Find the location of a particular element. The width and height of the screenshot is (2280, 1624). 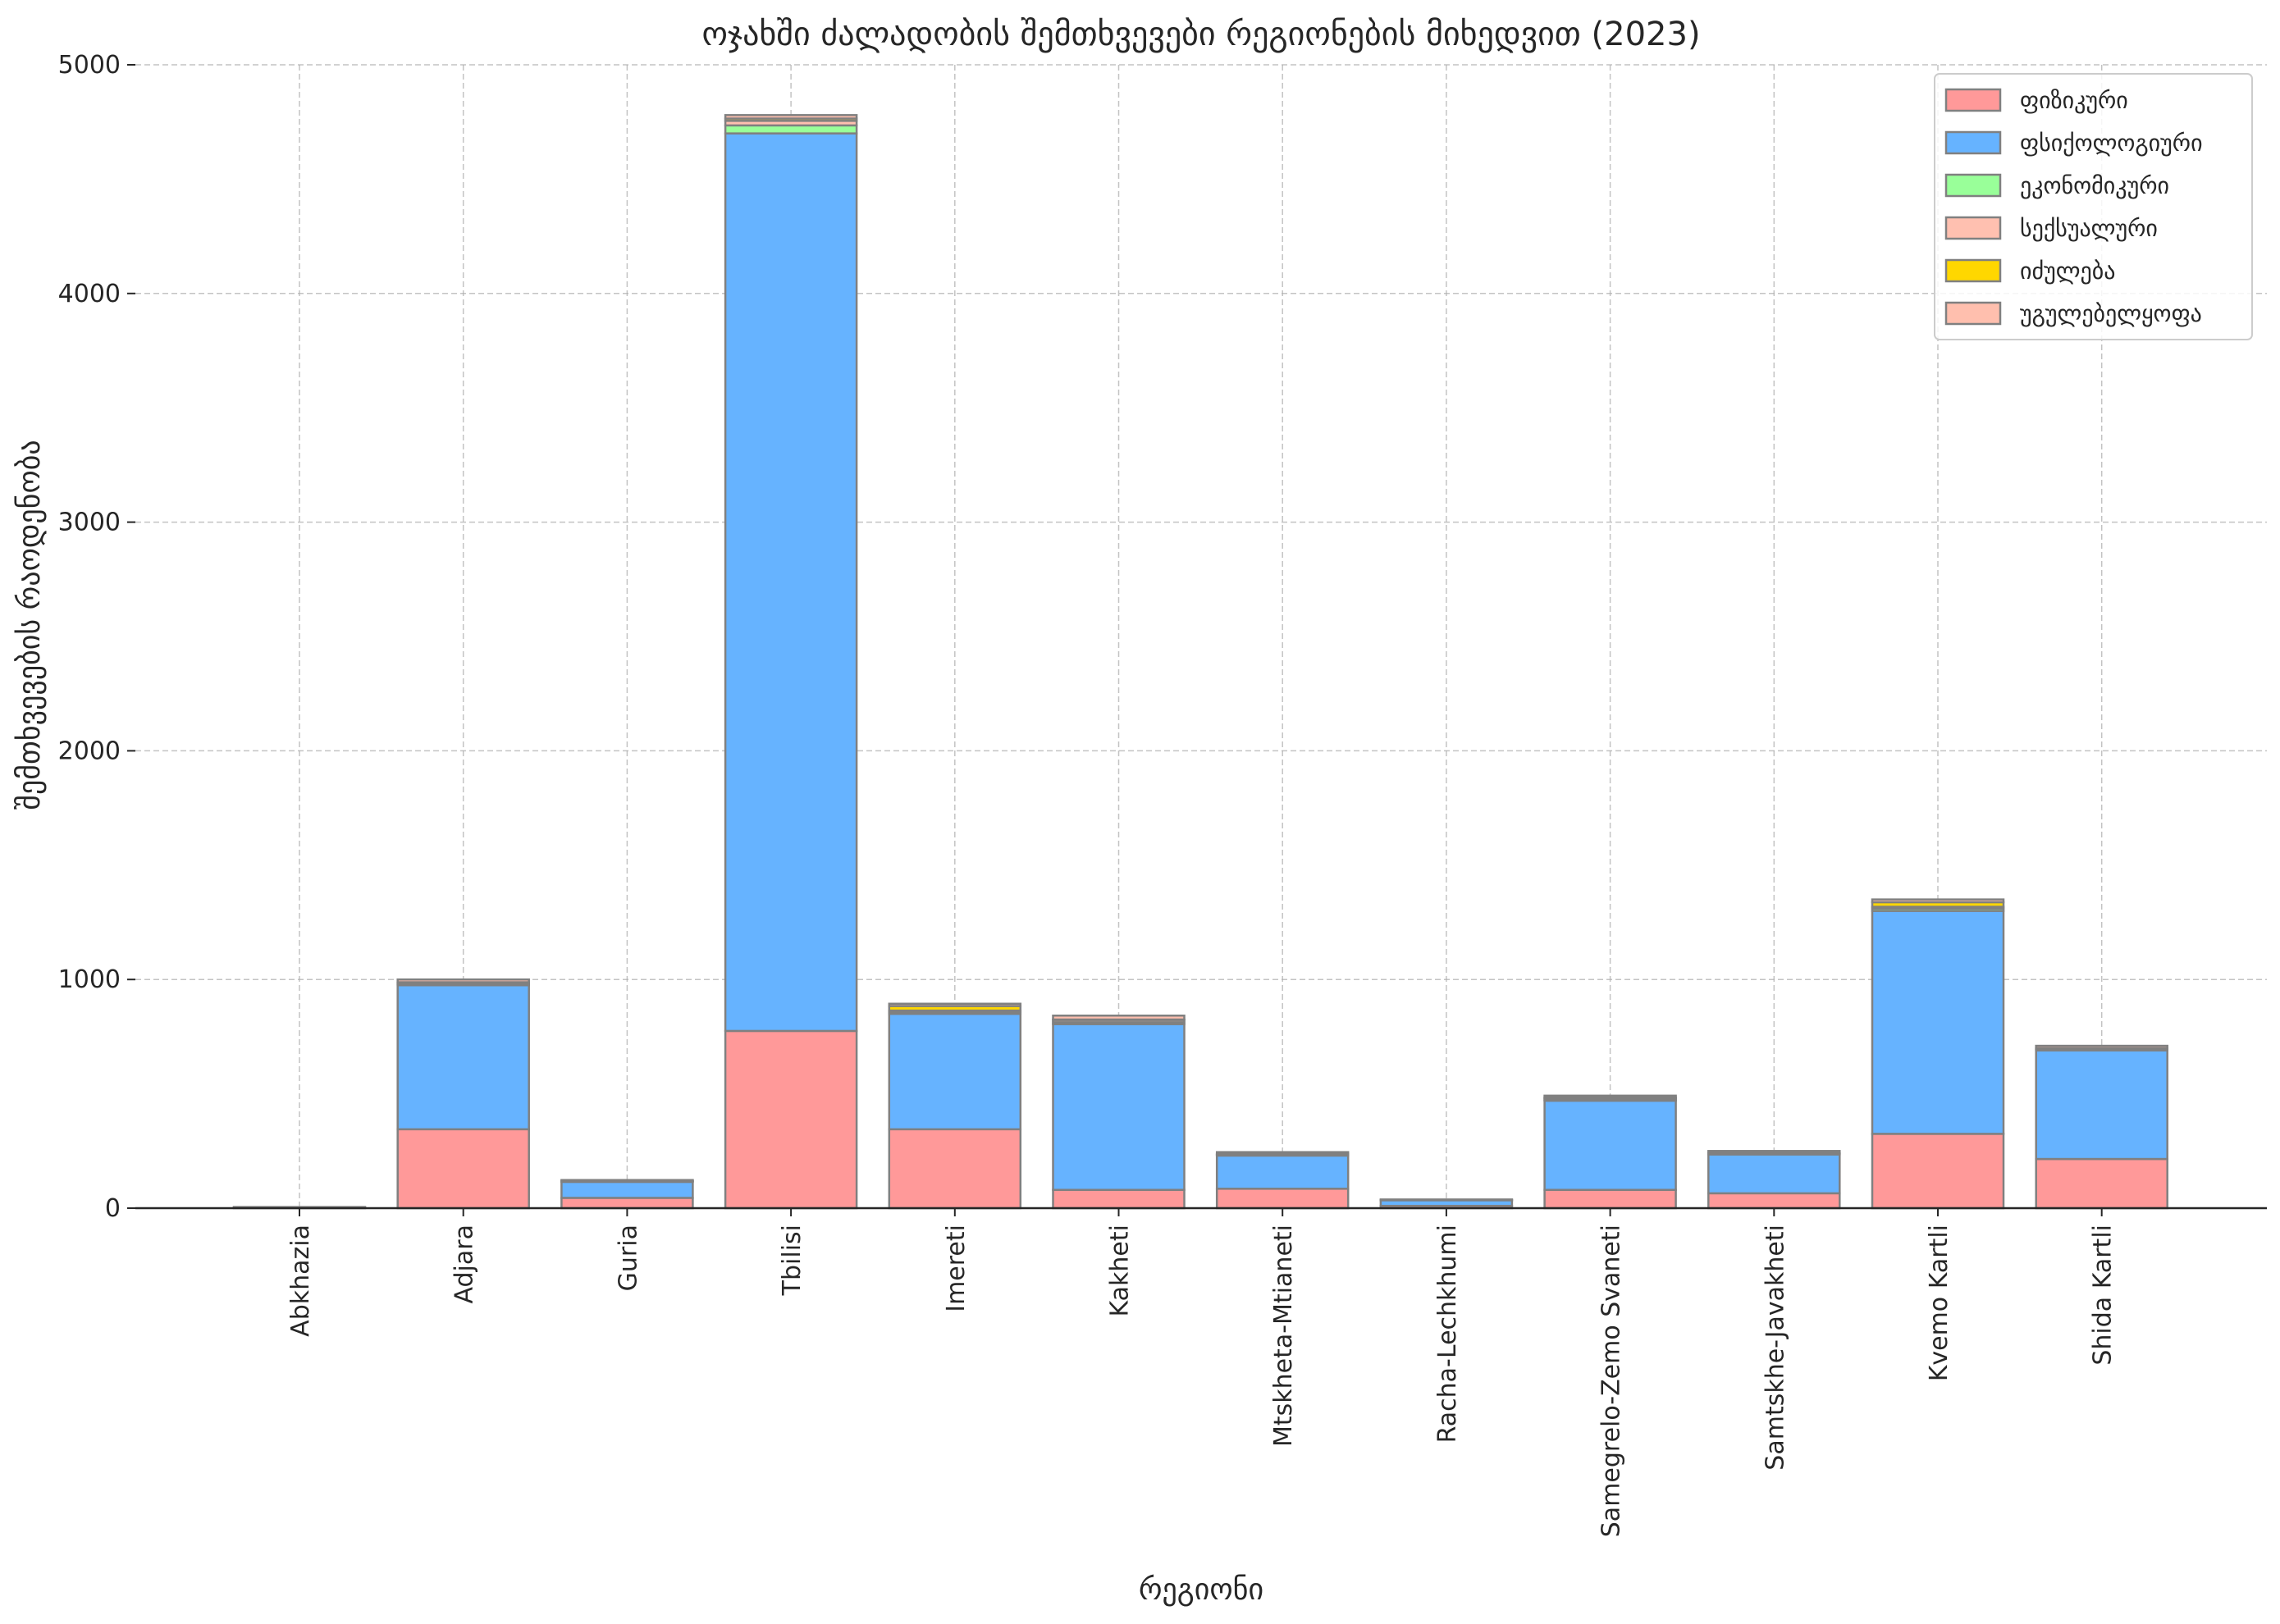

x-tick-label: Abkhazia is located at coordinates (300, 1281).